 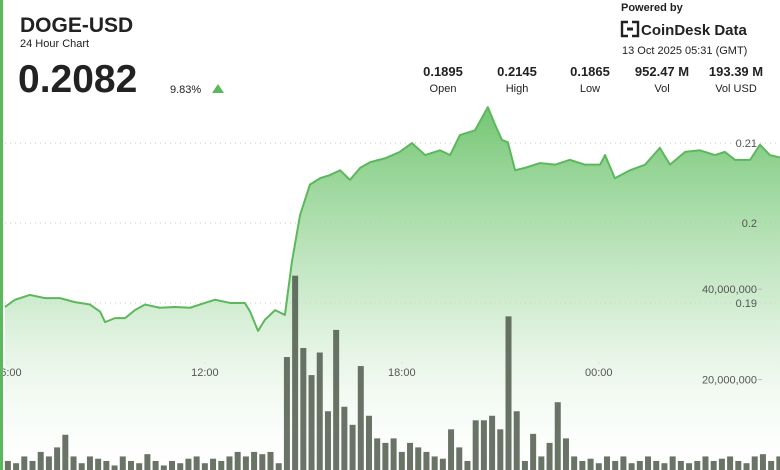 What do you see at coordinates (590, 89) in the screenshot?
I see `stat-label: Low` at bounding box center [590, 89].